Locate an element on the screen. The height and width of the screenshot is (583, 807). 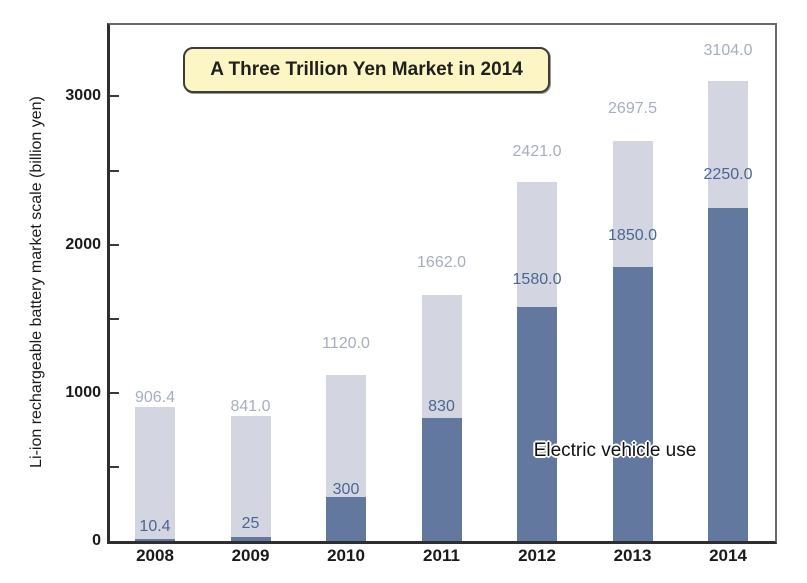
bar-ev-segment-2010 is located at coordinates (346, 518).